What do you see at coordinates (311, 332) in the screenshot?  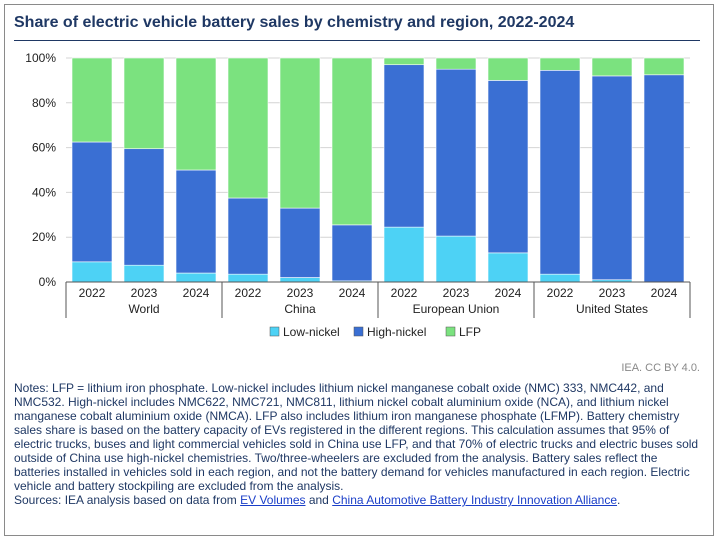 I see `legend-label-low-nickel: Low-nickel` at bounding box center [311, 332].